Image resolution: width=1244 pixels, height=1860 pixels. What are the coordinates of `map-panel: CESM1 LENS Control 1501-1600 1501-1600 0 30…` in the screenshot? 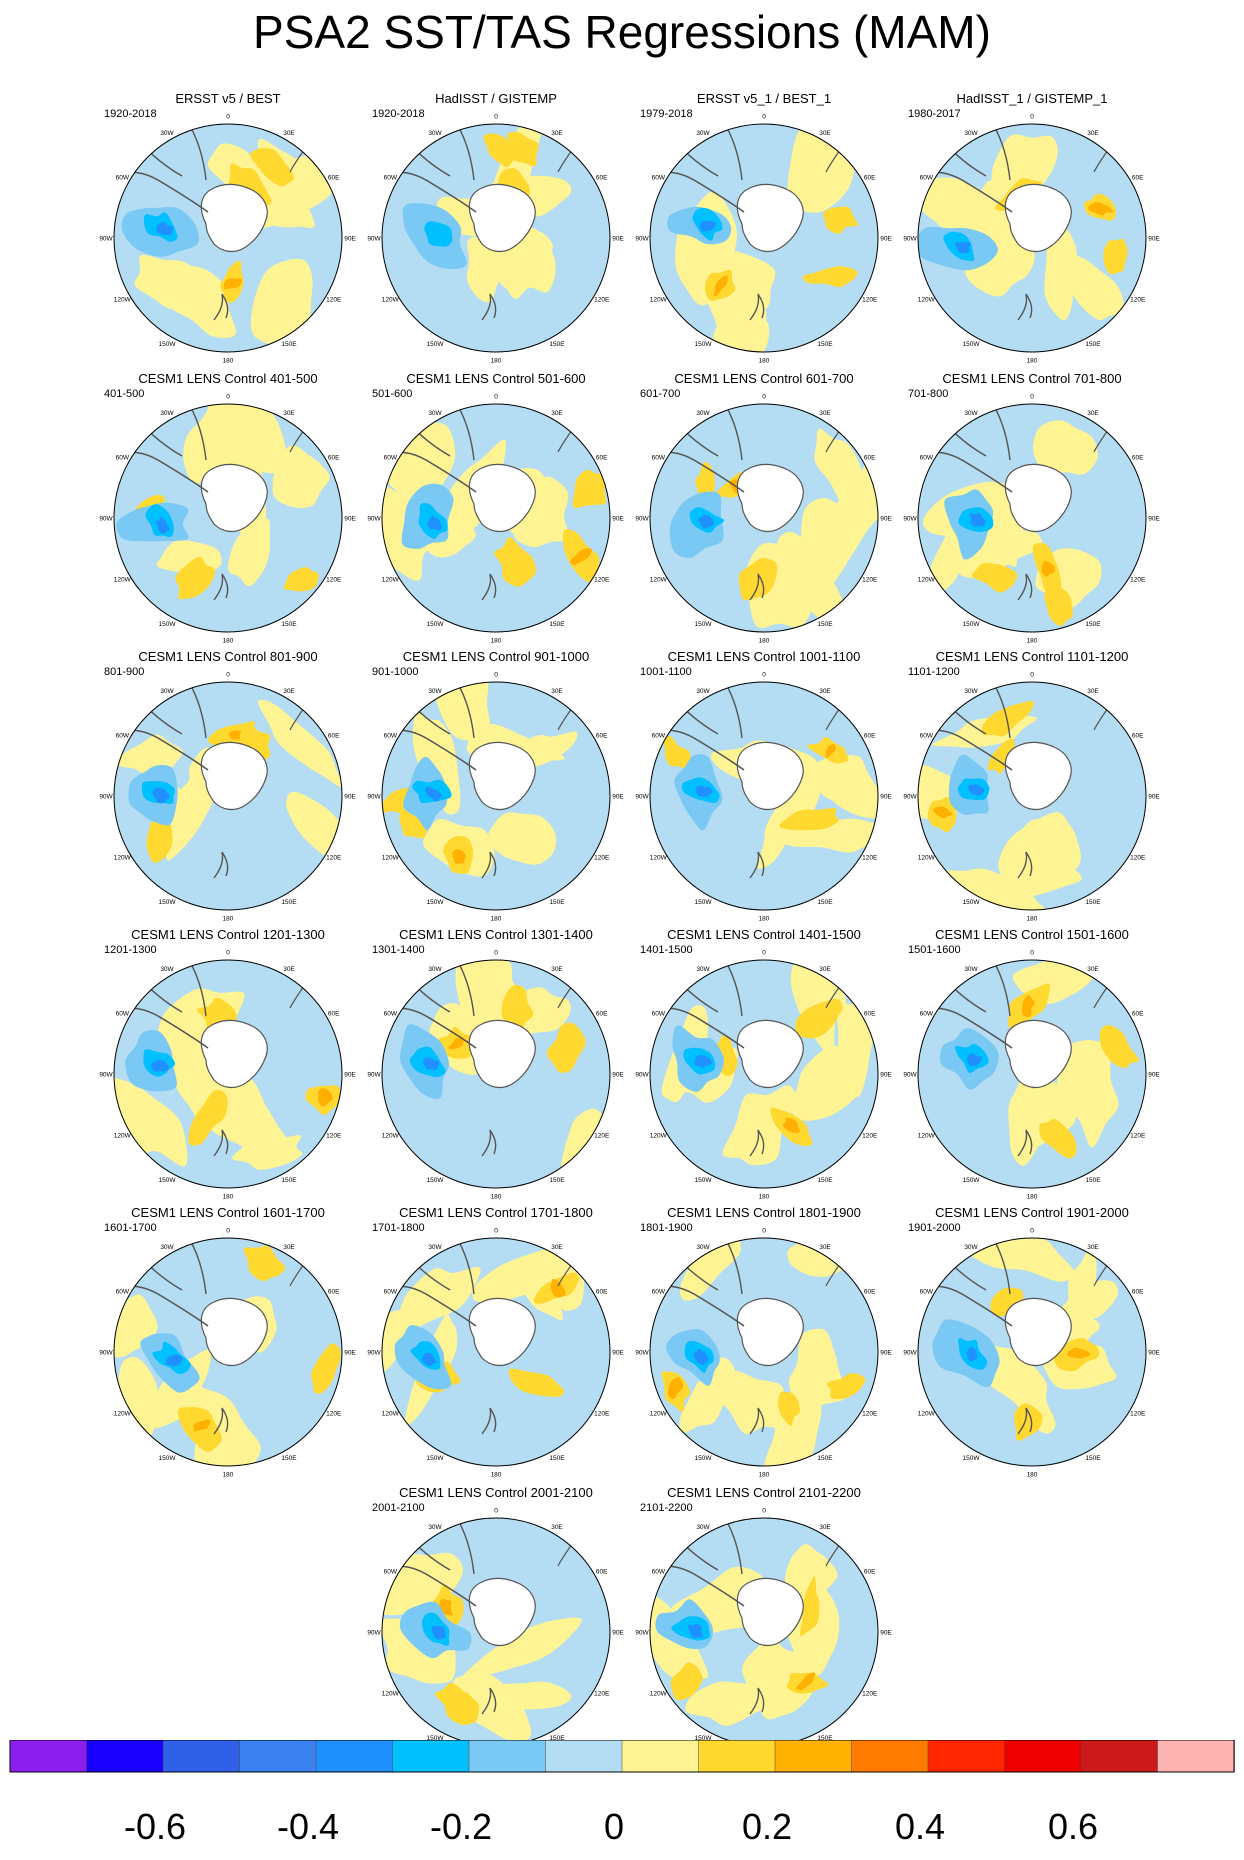 It's located at (1032, 1064).